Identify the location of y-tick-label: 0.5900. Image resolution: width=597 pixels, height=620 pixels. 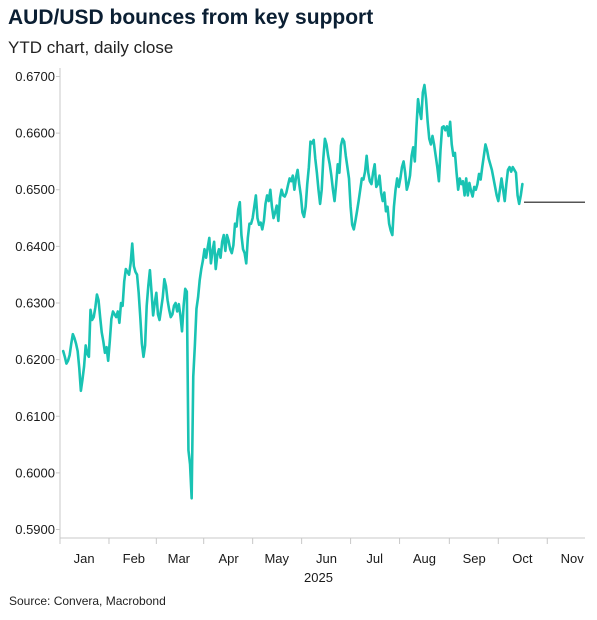
(35, 529).